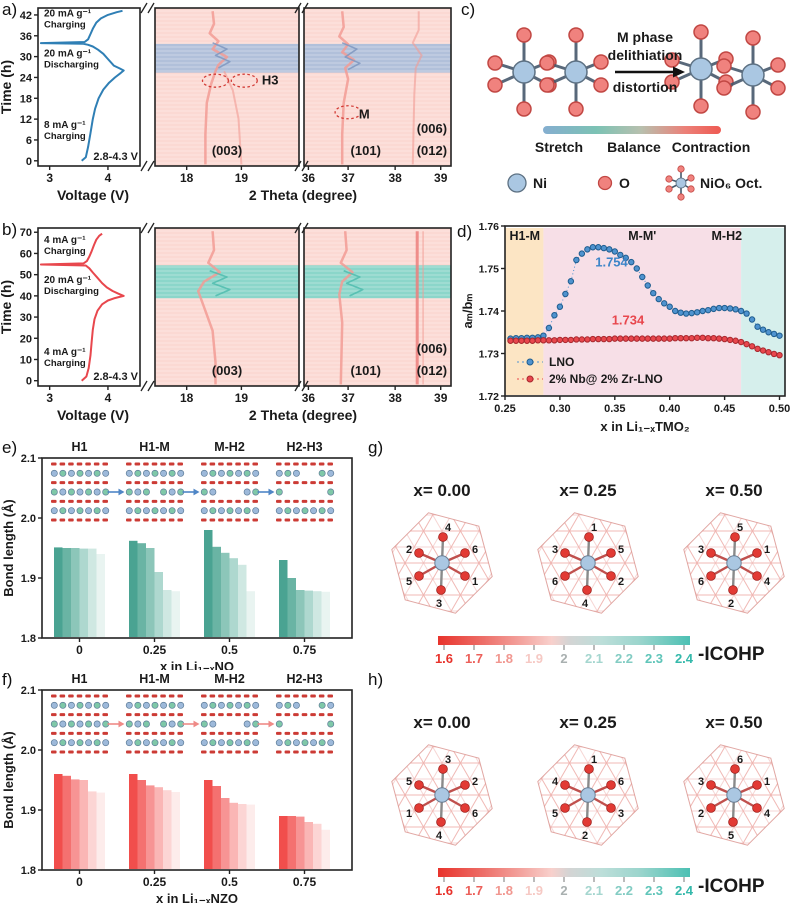  Describe the element at coordinates (28, 871) in the screenshot. I see `y-tick-label: 1.8` at that location.